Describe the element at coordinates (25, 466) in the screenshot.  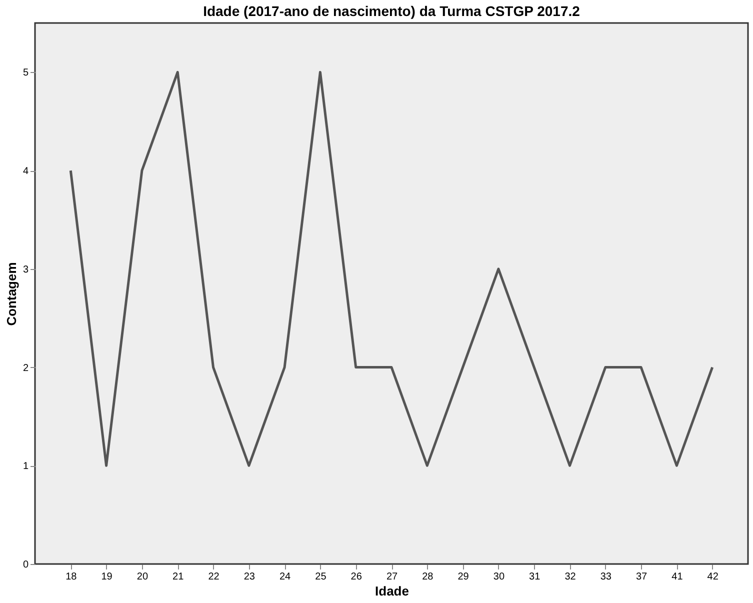
I see `y-tick-label: 1` at that location.